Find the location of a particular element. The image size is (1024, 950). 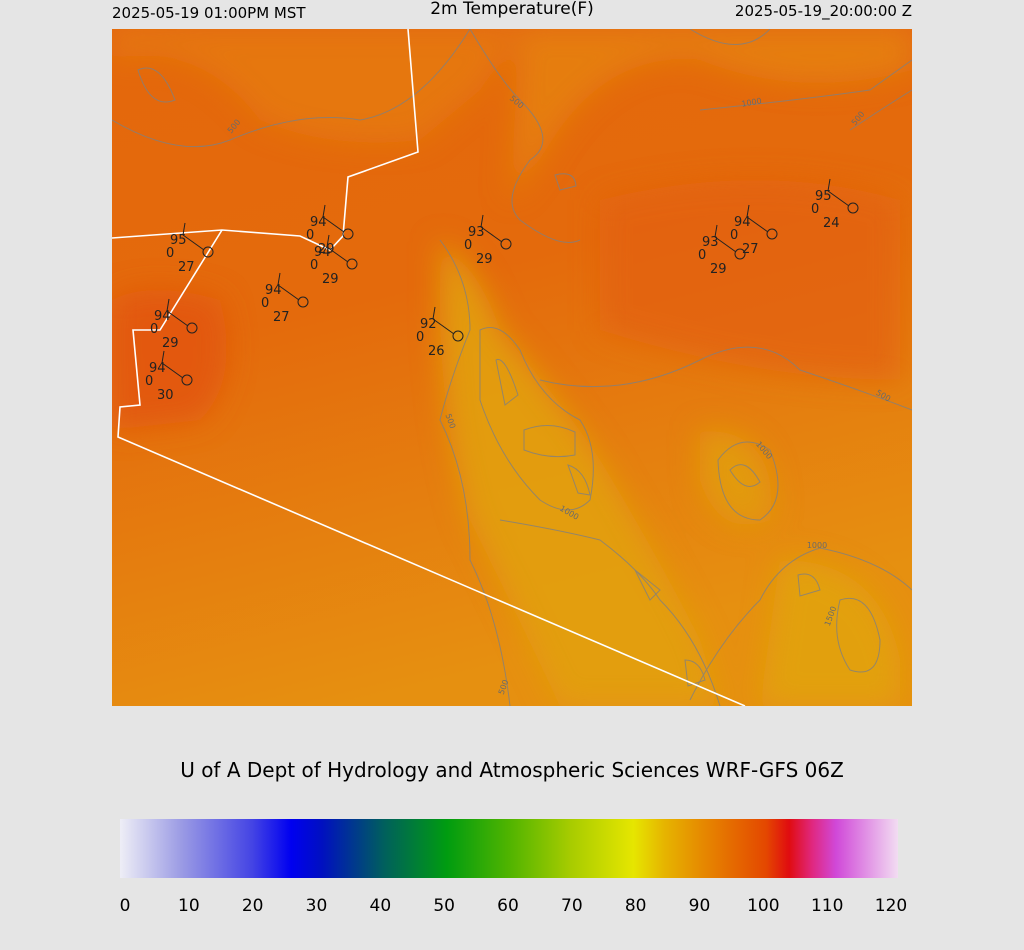

colorbar-tick-label: 70 is located at coordinates (572, 906).